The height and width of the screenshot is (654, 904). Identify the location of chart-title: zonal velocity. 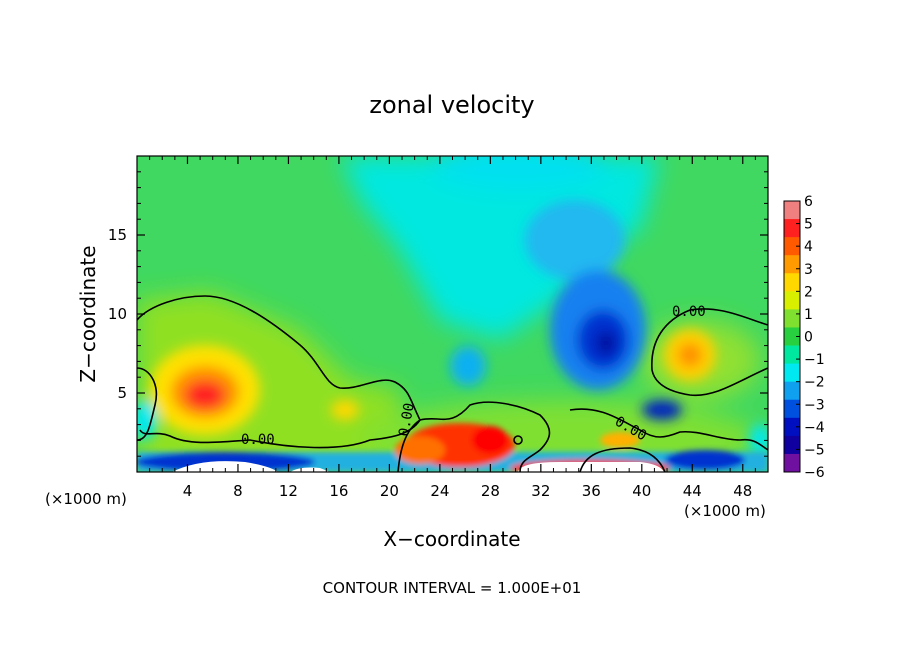
(451, 105).